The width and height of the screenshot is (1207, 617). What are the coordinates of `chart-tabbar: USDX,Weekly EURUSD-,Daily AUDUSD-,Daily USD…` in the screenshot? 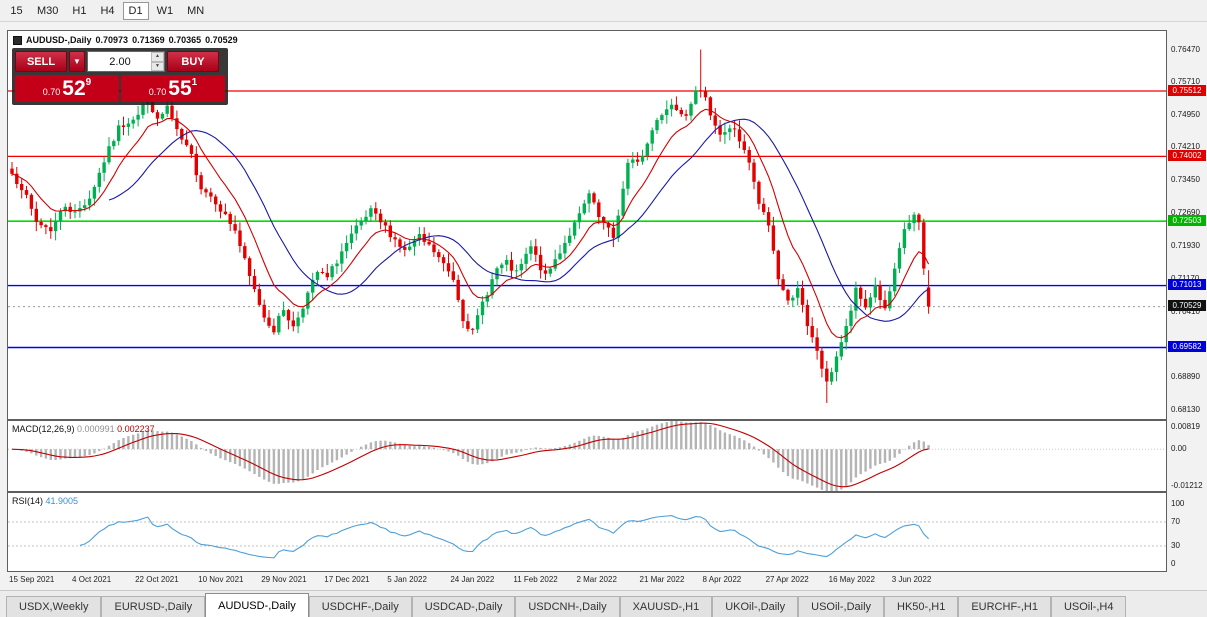 It's located at (603, 603).